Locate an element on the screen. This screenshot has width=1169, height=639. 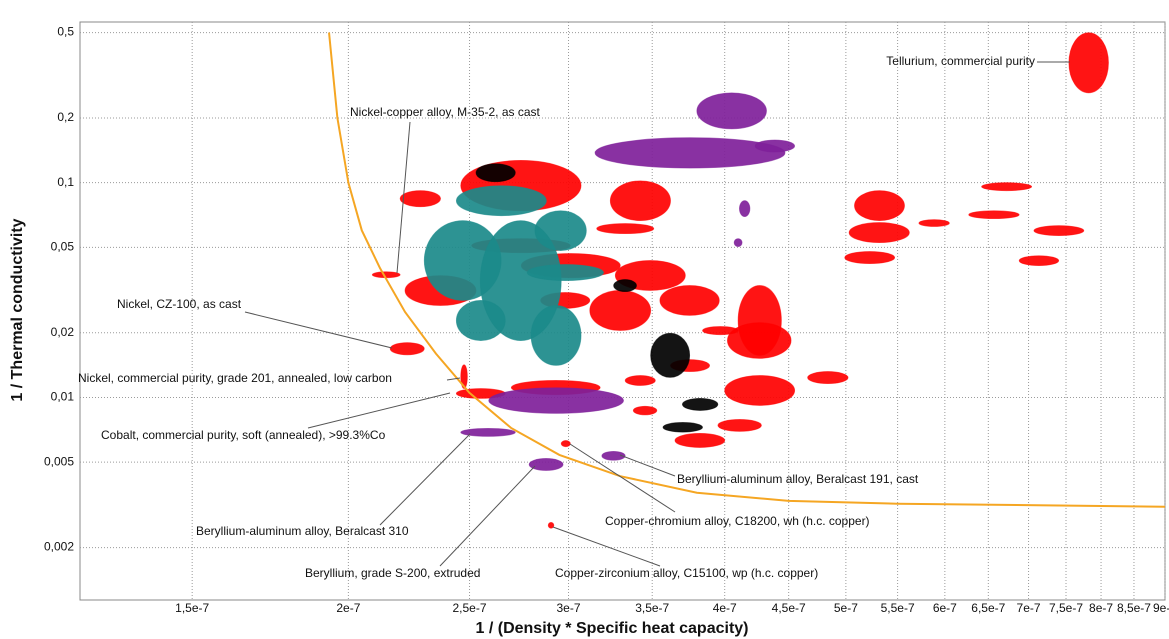
x-tick-label: 7e-7 is located at coordinates (1029, 608).